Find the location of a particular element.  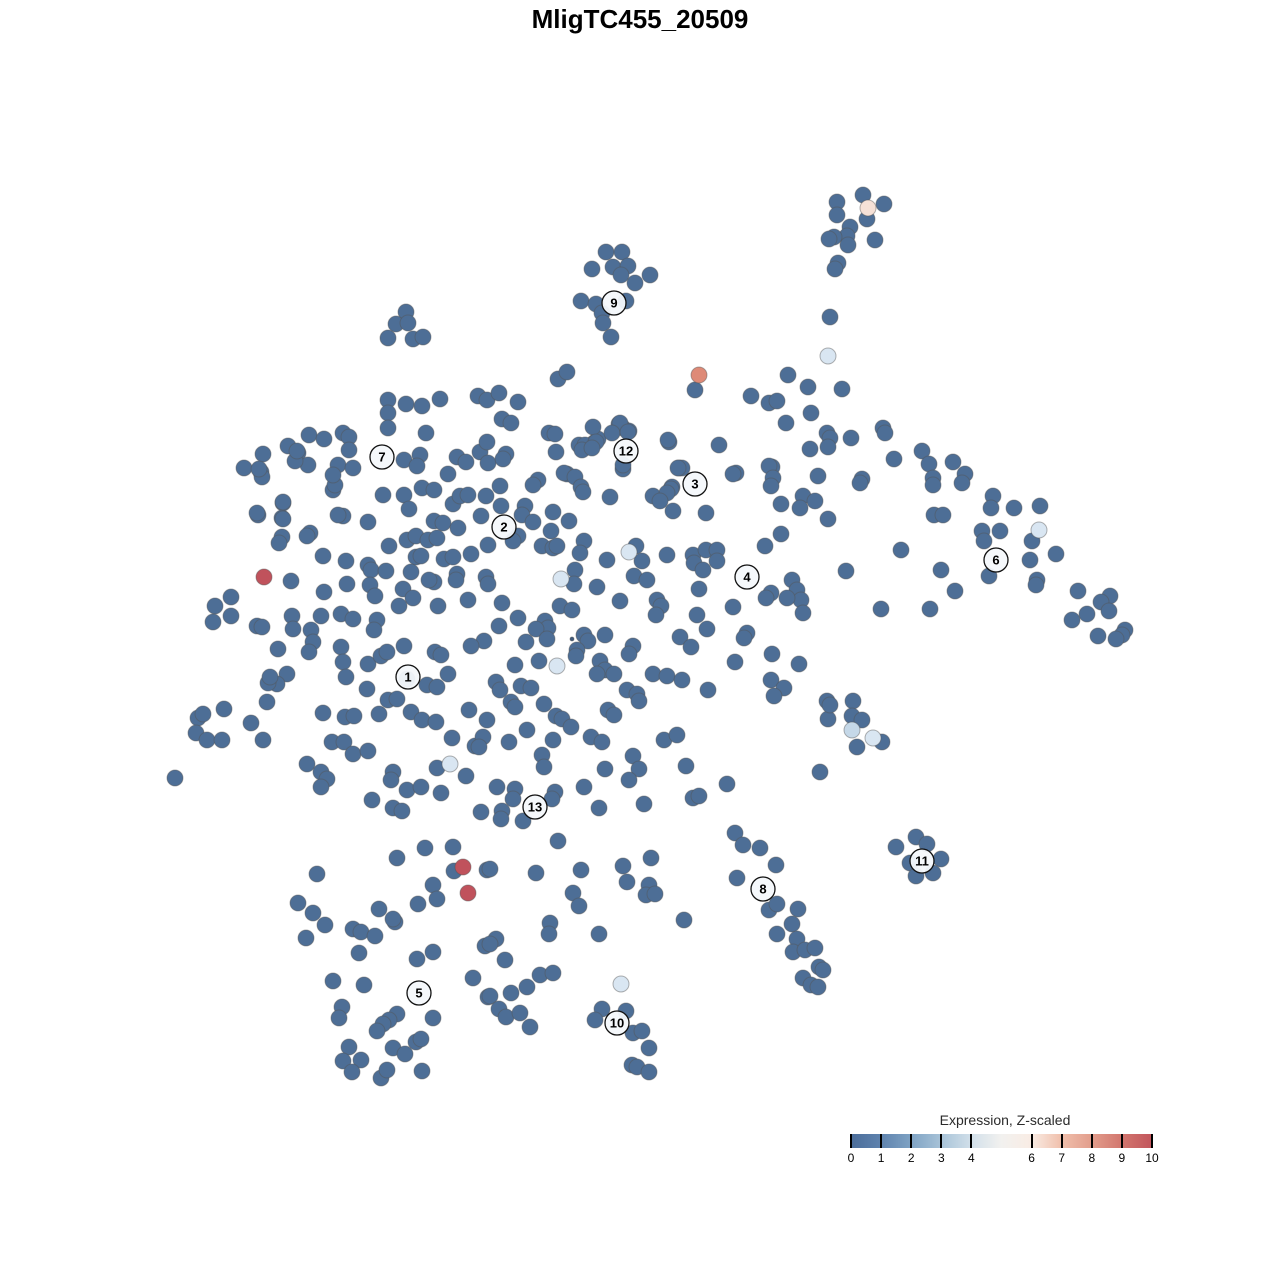

legend-tick-label: 9 is located at coordinates (1122, 1158).